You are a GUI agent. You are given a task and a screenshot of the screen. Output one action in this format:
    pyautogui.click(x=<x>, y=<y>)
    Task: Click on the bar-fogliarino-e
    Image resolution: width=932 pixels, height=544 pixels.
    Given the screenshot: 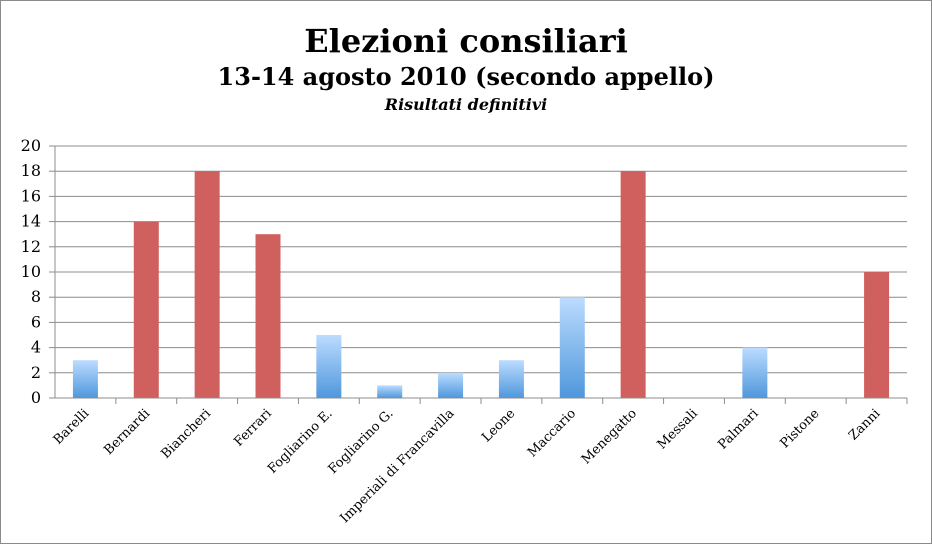 What is the action you would take?
    pyautogui.click(x=329, y=366)
    